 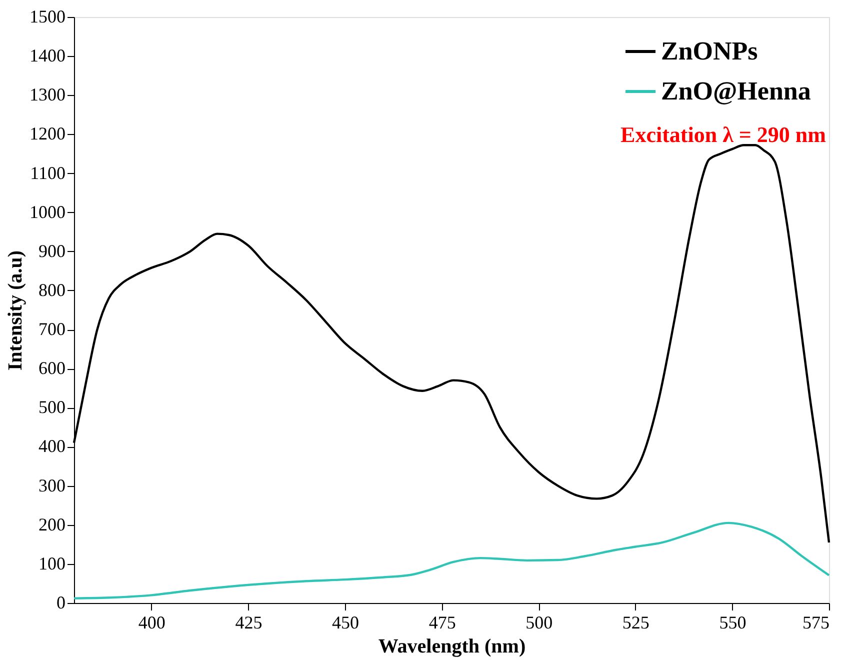 What do you see at coordinates (736, 91) in the screenshot?
I see `legend-label: ZnO@Henna` at bounding box center [736, 91].